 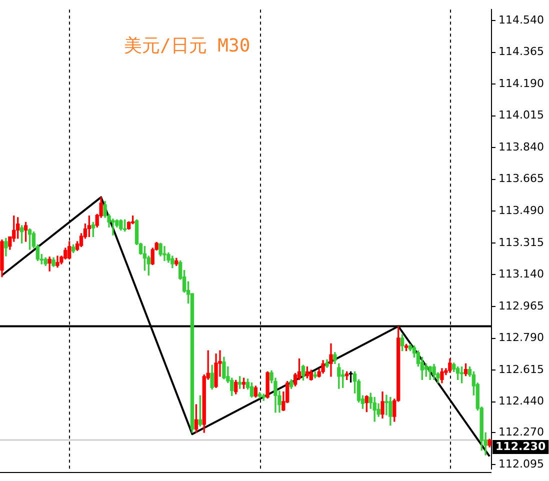 What do you see at coordinates (521, 51) in the screenshot?
I see `y-tick-label: 114.365` at bounding box center [521, 51].